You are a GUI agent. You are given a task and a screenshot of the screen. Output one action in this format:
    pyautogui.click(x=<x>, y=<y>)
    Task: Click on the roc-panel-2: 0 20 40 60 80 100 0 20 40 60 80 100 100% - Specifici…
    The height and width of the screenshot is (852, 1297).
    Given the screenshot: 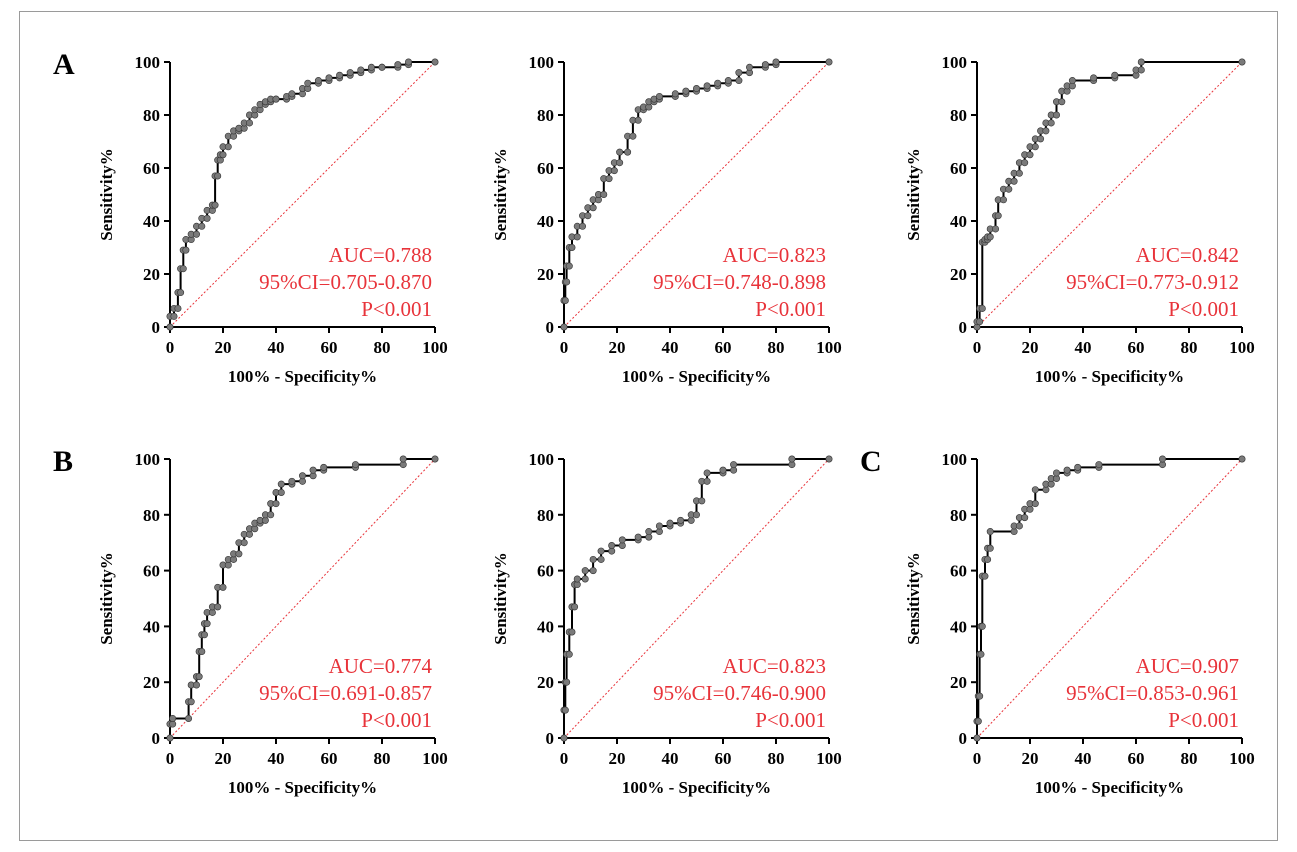 What is the action you would take?
    pyautogui.click(x=666, y=219)
    